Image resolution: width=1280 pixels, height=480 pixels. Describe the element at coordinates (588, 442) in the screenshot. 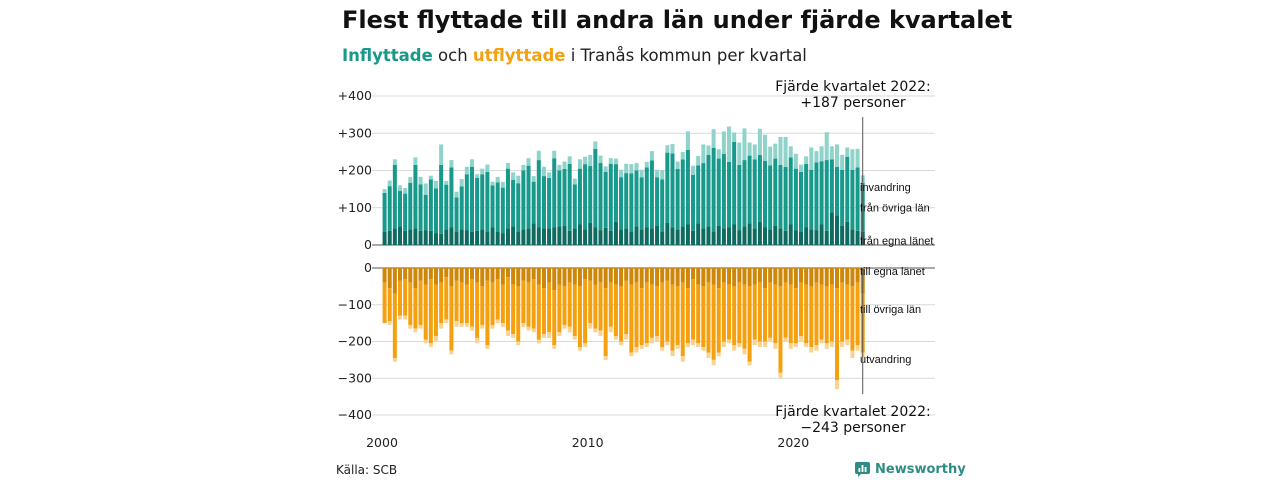

I see `x-tick-label: 2010` at that location.